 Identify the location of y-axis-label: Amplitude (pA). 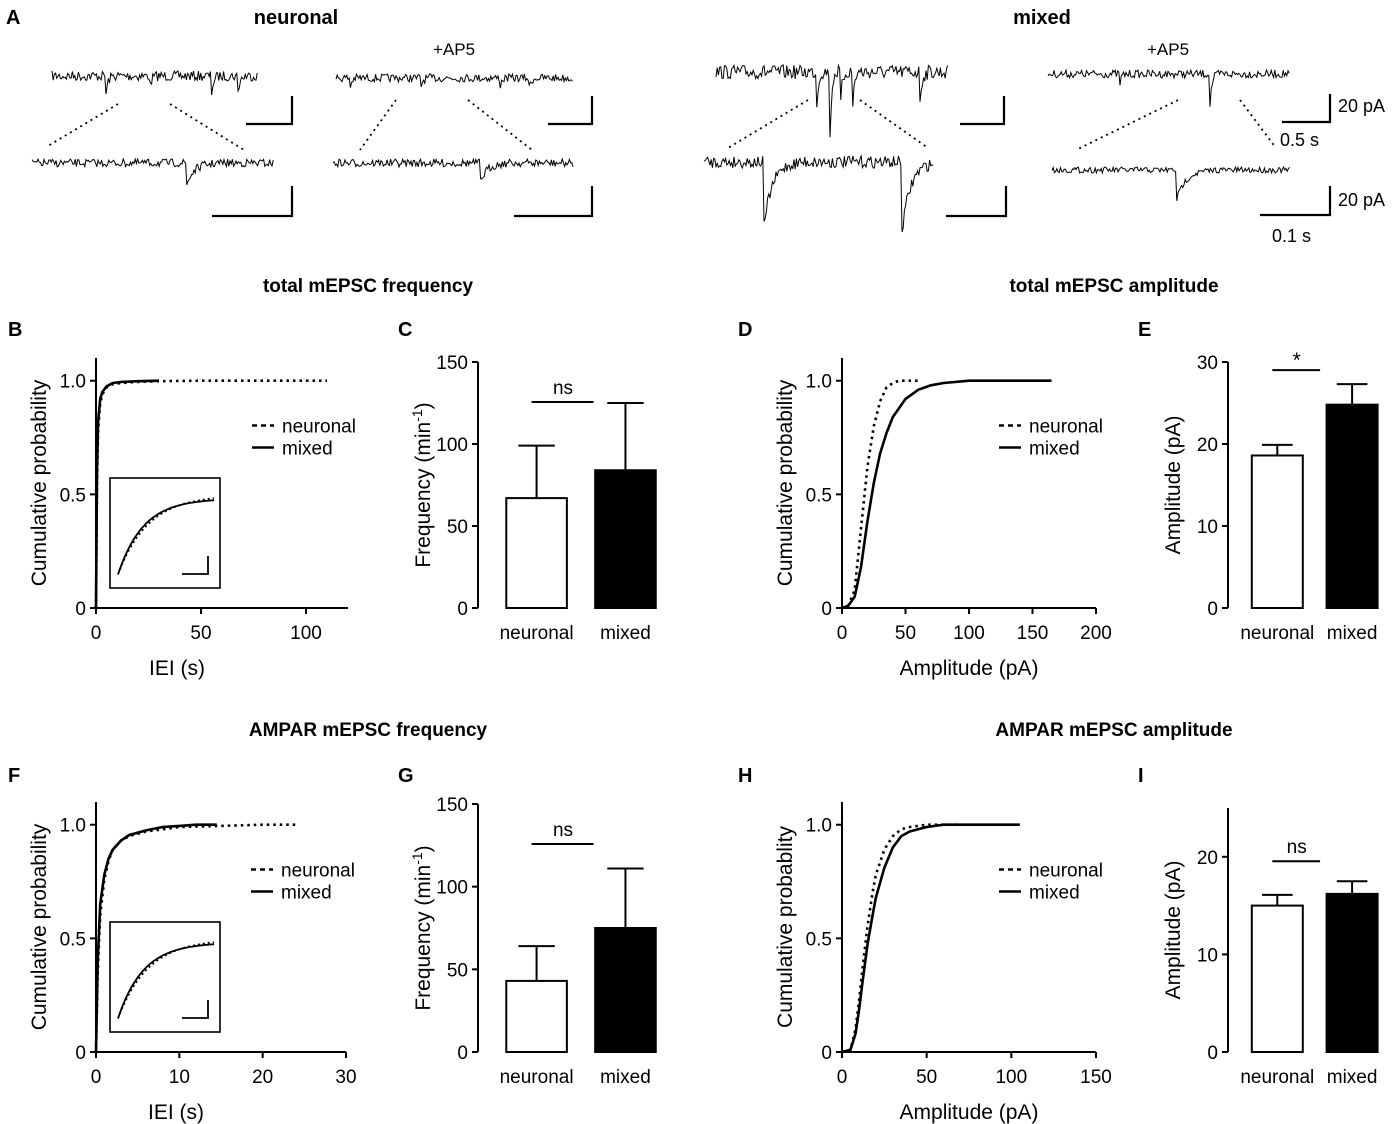
(1173, 485).